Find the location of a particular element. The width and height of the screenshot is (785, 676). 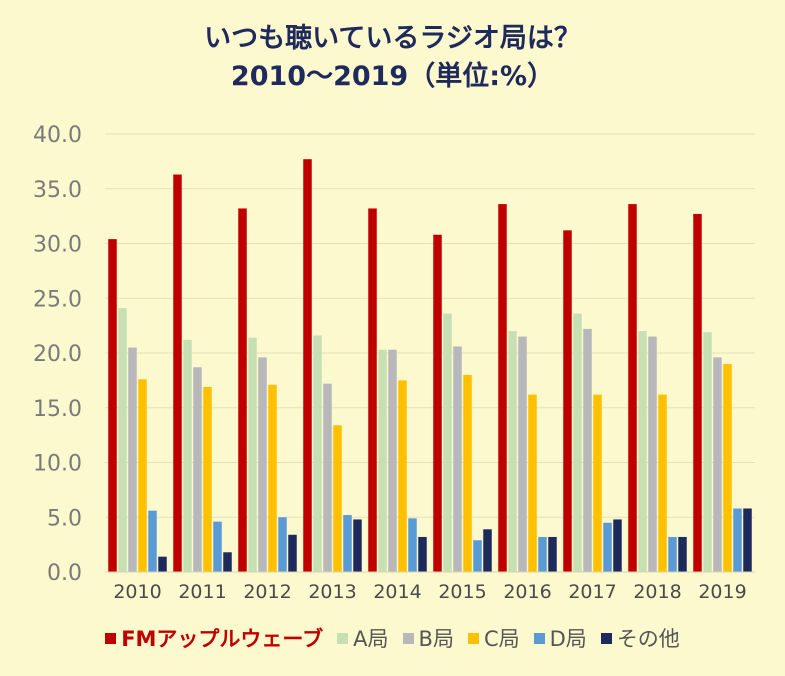

x-tick-label: 2010 is located at coordinates (137, 592).